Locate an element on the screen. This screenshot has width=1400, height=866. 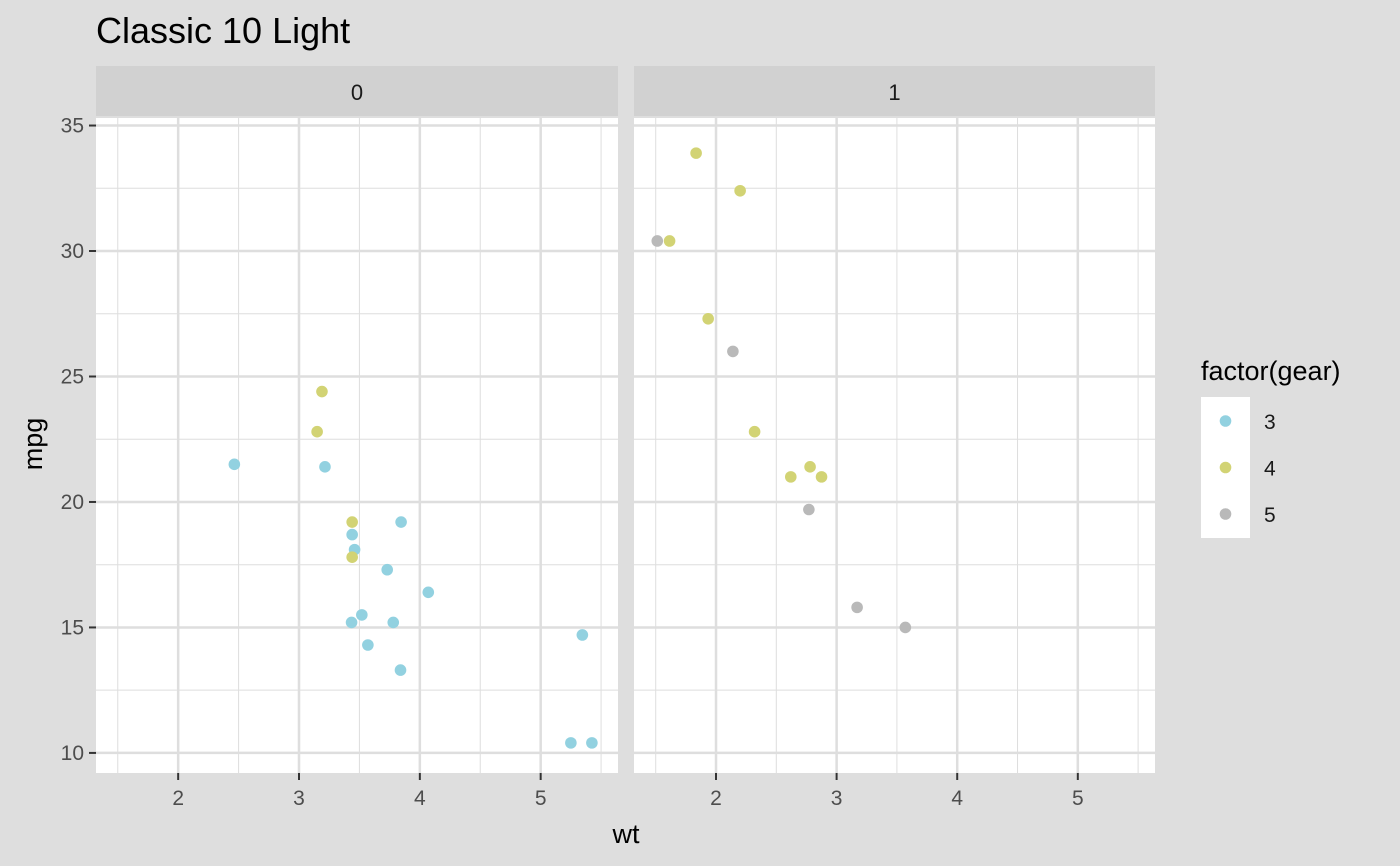
y-tick-label: 35 is located at coordinates (72, 126).